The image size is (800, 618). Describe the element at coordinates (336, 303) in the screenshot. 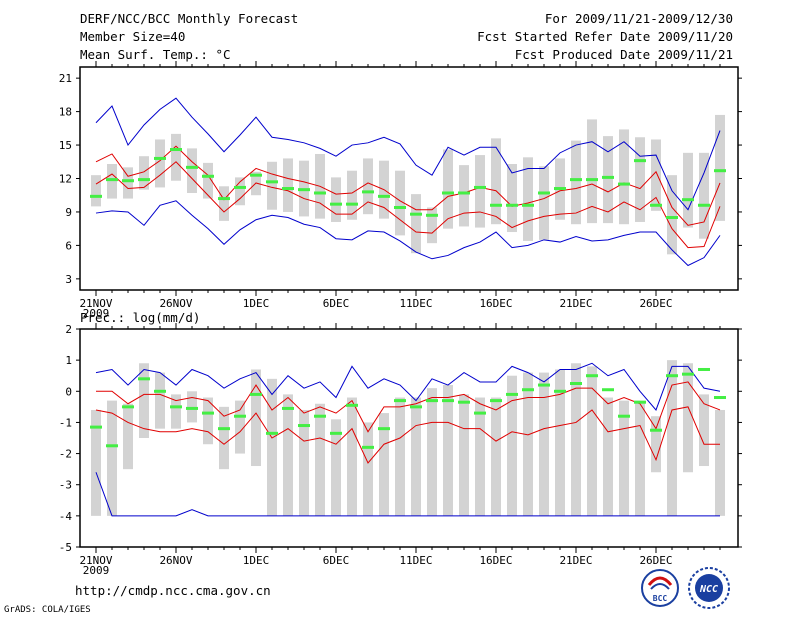

I see `temp-xtick-label: 6DEC` at that location.